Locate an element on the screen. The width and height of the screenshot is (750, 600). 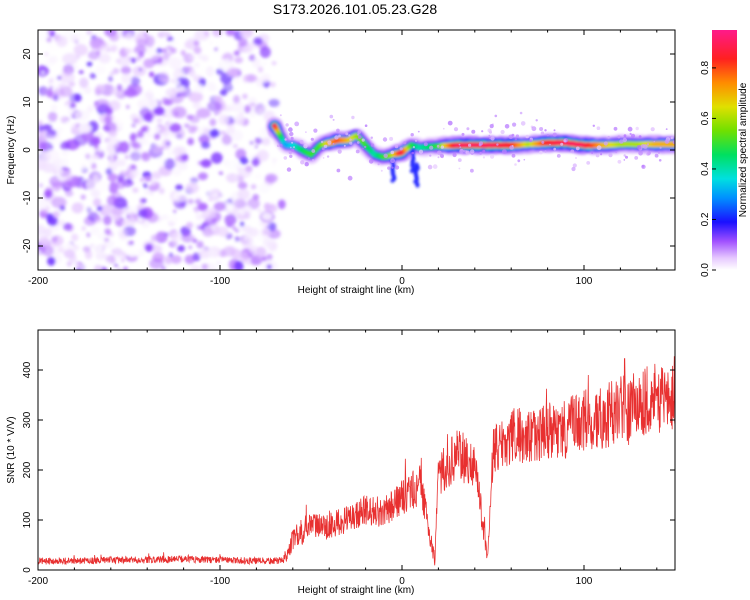
ridge-band is located at coordinates (470, 152).